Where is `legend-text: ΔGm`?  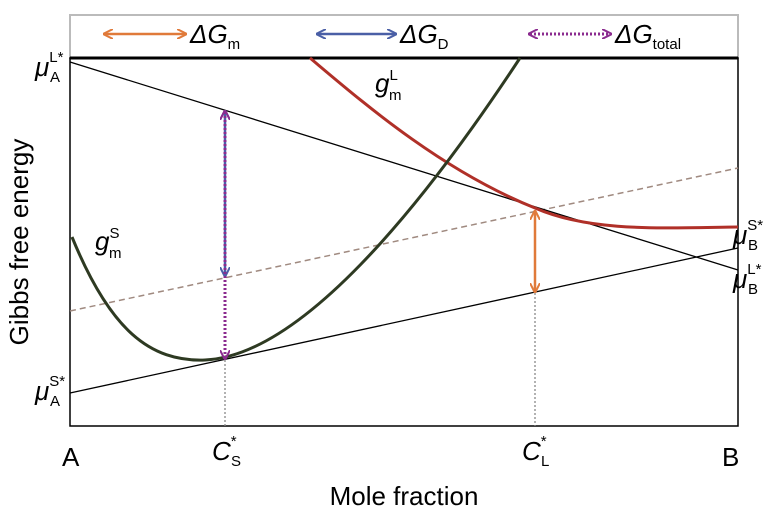
legend-text: ΔGm is located at coordinates (214, 36).